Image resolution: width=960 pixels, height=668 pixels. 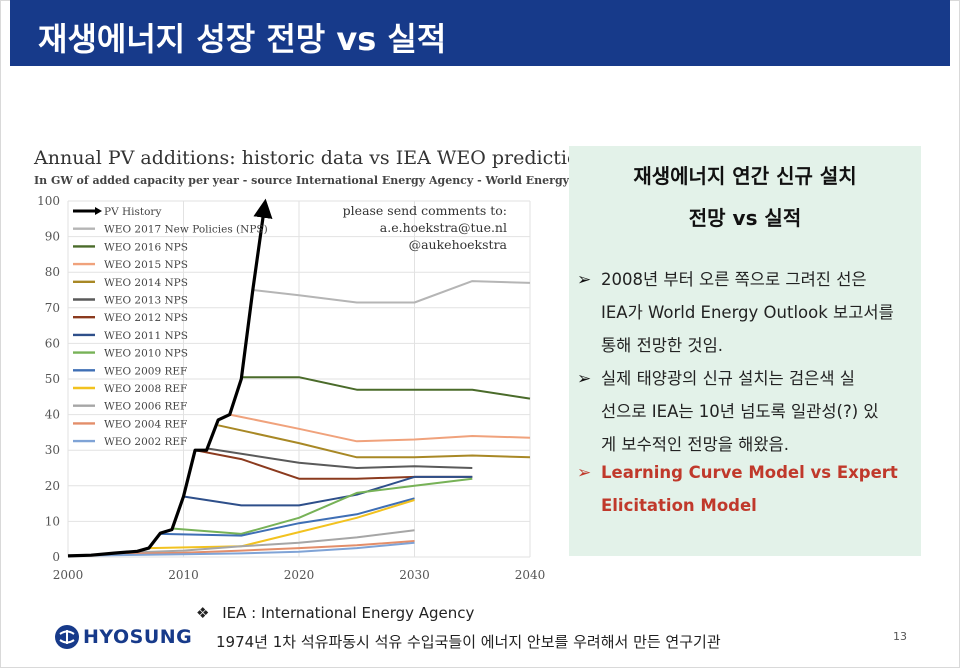 I want to click on logo-text: HYOSUNG, so click(x=138, y=637).